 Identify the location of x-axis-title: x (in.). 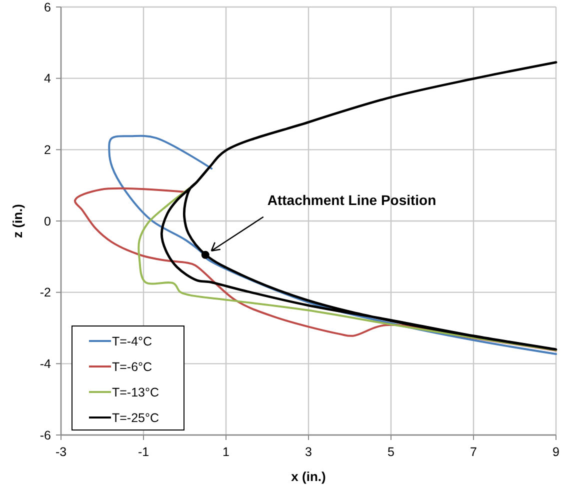
(308, 476).